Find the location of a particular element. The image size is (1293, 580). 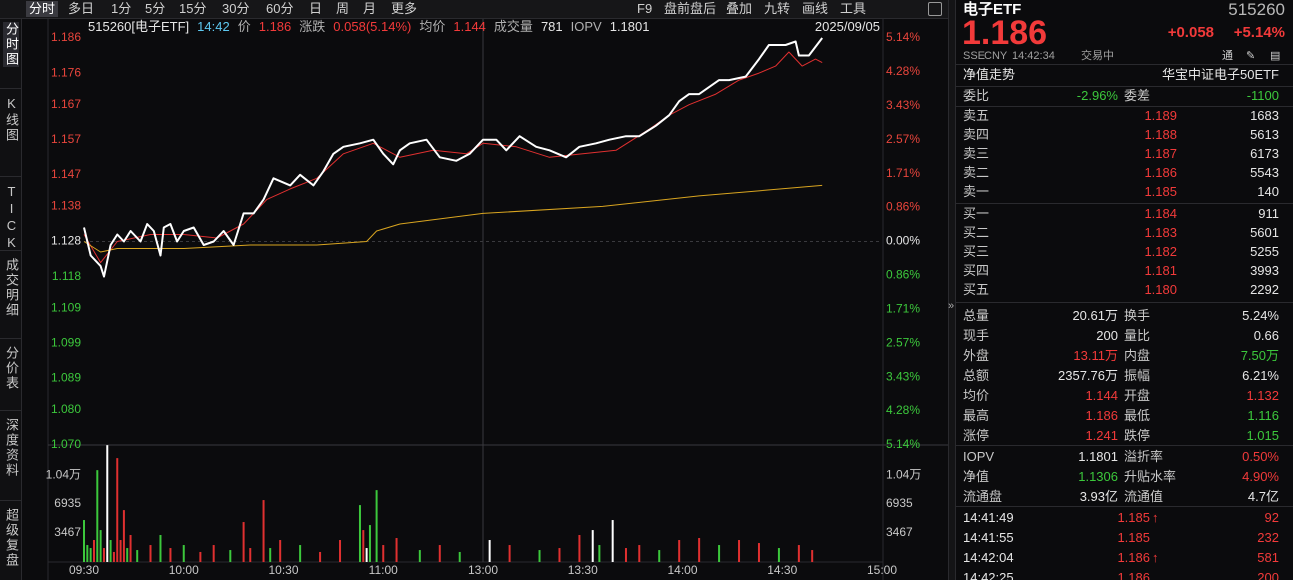

nav-tab: 净值走势 is located at coordinates (989, 74).